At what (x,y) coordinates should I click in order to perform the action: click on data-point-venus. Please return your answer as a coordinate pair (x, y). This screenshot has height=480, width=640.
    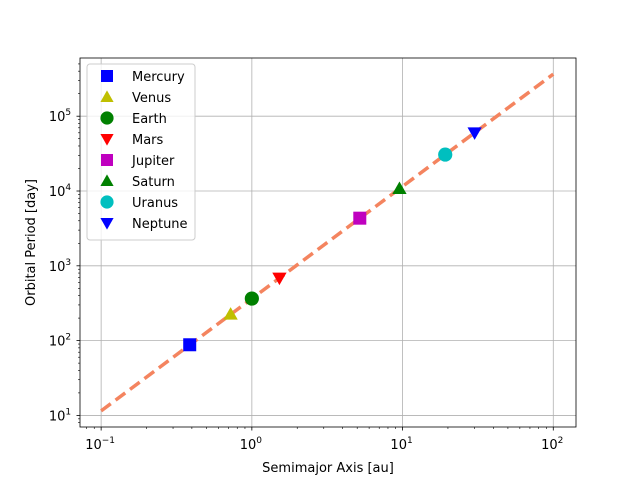
    Looking at the image, I should click on (230, 313).